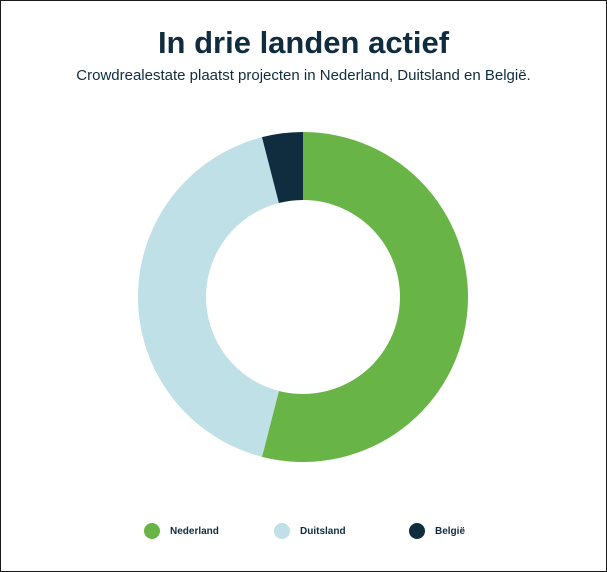 The image size is (607, 572). I want to click on chart-legend: Nederland Duitsland België, so click(303, 531).